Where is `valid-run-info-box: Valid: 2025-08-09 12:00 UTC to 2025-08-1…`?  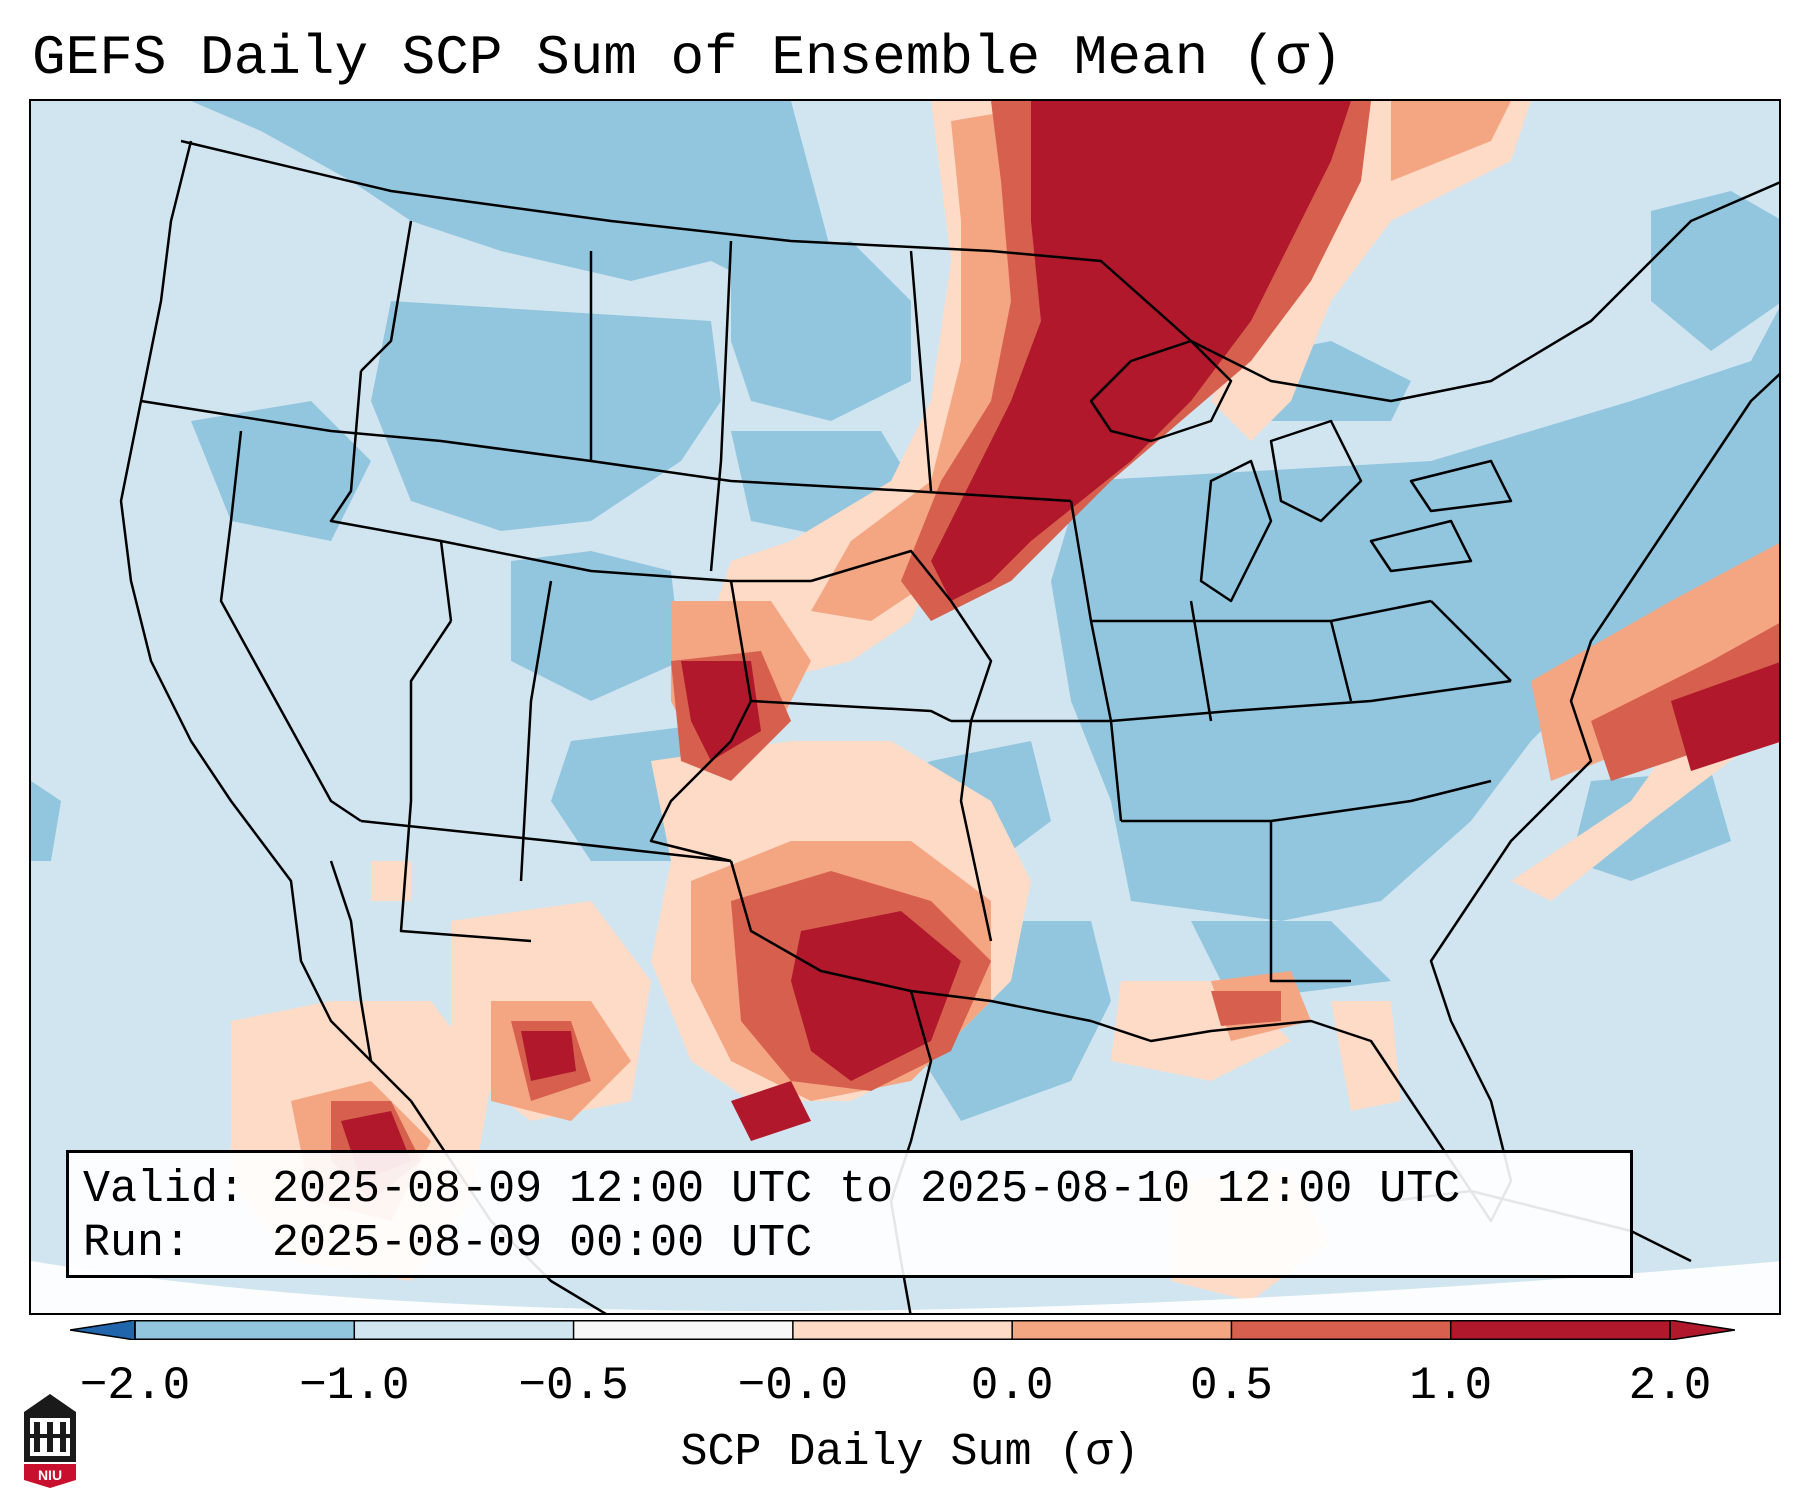 valid-run-info-box: Valid: 2025-08-09 12:00 UTC to 2025-08-1… is located at coordinates (849, 1214).